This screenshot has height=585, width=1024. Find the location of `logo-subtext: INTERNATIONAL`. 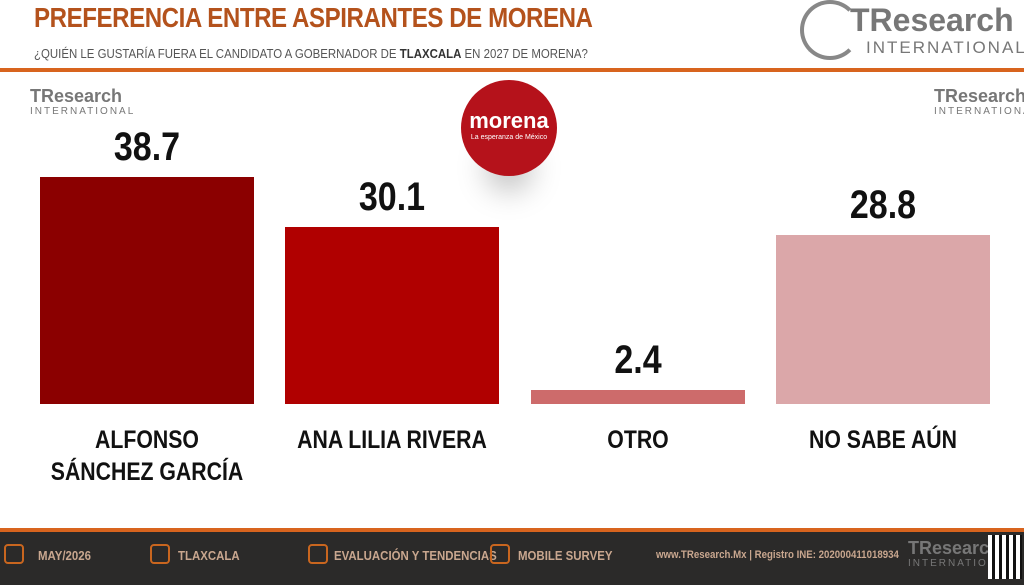

logo-subtext: INTERNATIONAL is located at coordinates (945, 47).